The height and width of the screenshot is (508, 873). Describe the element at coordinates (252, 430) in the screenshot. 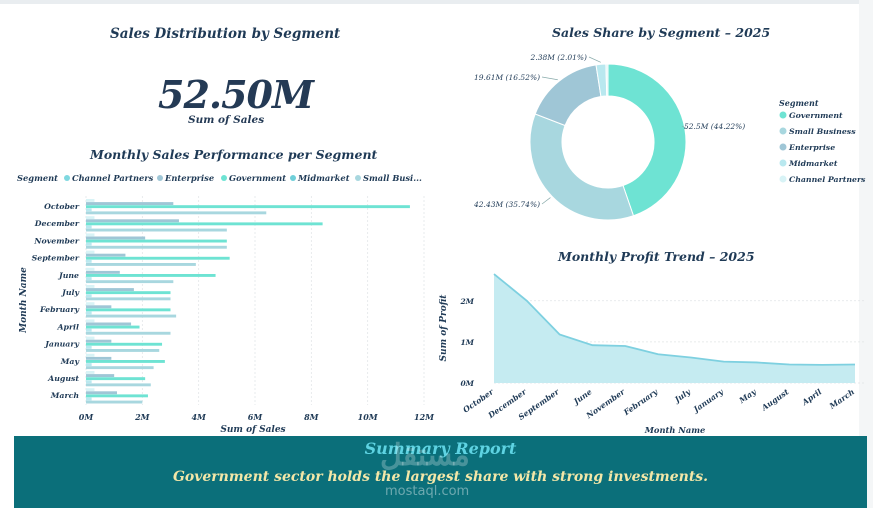

I see `x-axis-label: Sum of Sales` at that location.